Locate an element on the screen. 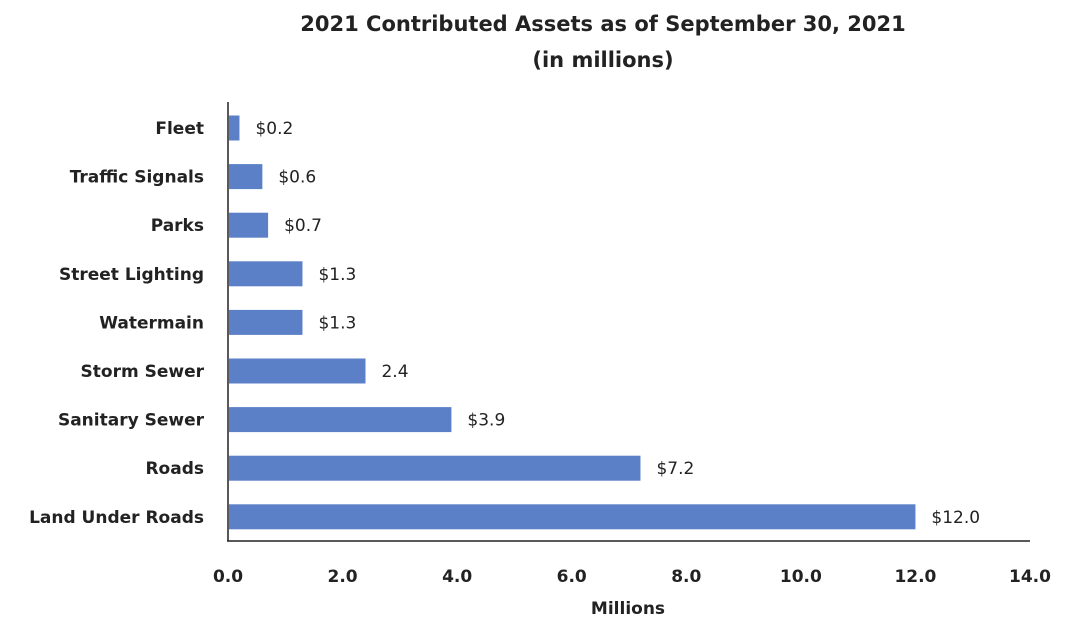 This screenshot has width=1066, height=621. category-label: Land Under Roads is located at coordinates (116, 518).